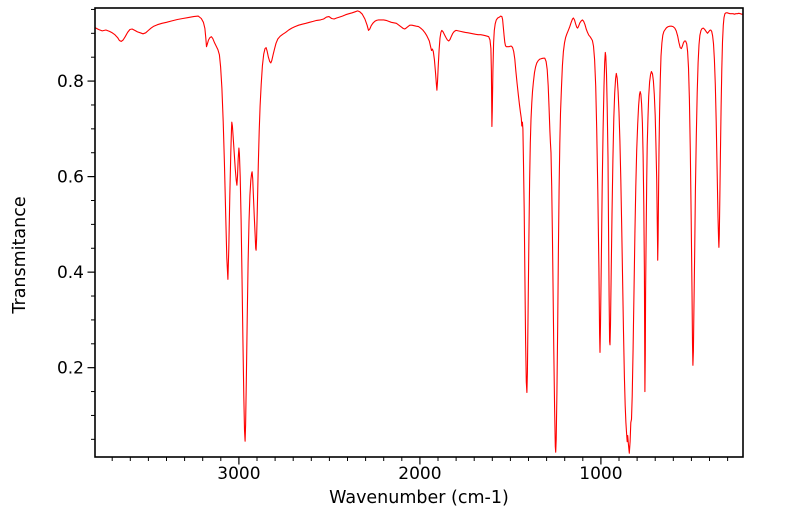 This screenshot has width=799, height=516. What do you see at coordinates (419, 474) in the screenshot?
I see `x-tick-label: 2000` at bounding box center [419, 474].